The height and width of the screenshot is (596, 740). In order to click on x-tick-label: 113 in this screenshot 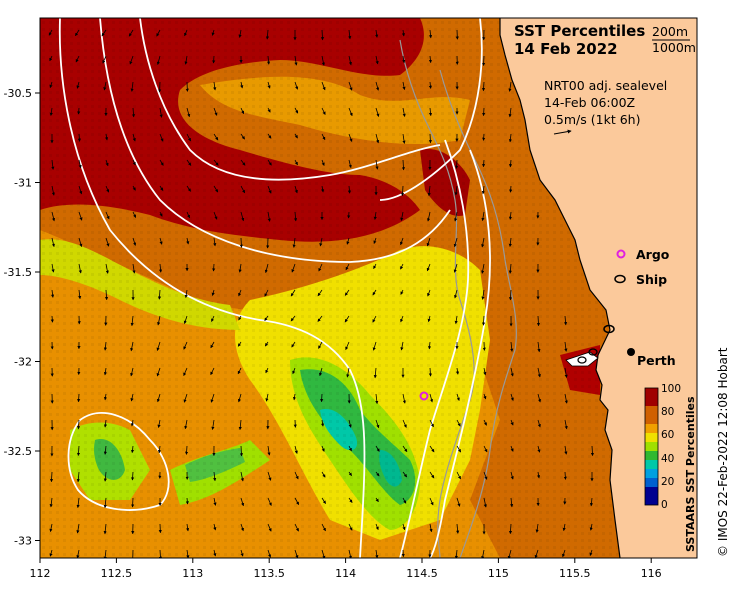, I will do `click(192, 573)`.